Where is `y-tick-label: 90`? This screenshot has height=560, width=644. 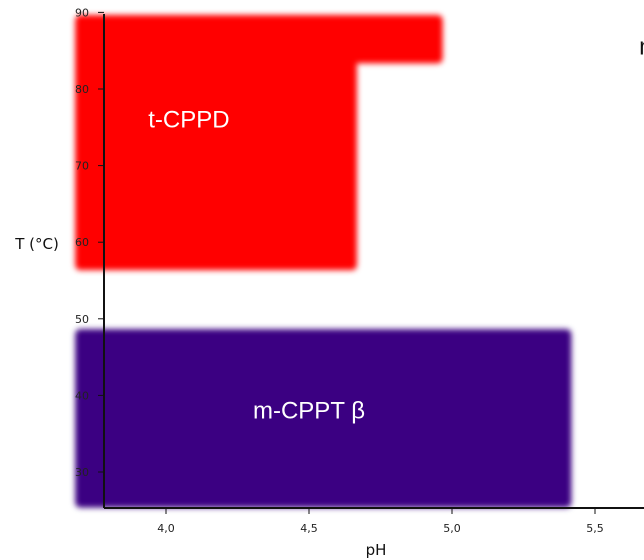 y-tick-label: 90 is located at coordinates (82, 12).